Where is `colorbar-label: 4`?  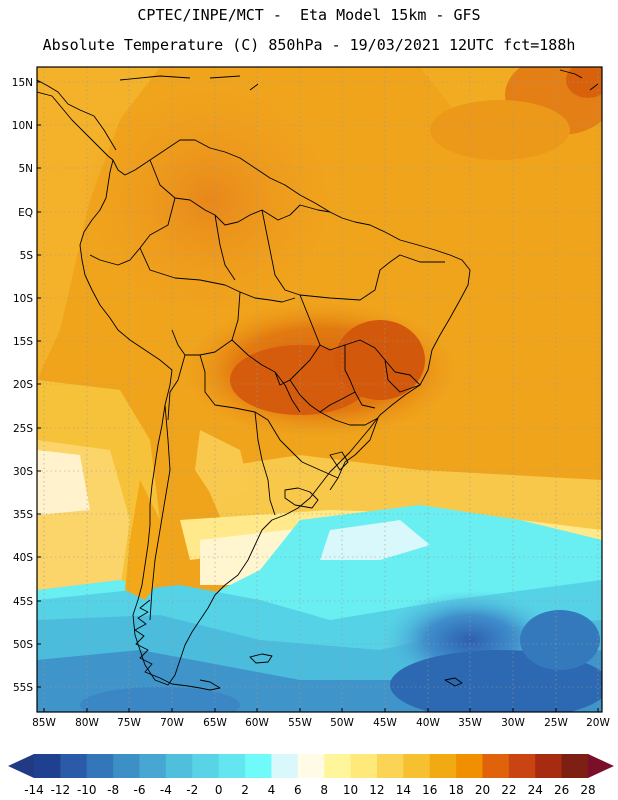 colorbar-label: 4 is located at coordinates (272, 790).